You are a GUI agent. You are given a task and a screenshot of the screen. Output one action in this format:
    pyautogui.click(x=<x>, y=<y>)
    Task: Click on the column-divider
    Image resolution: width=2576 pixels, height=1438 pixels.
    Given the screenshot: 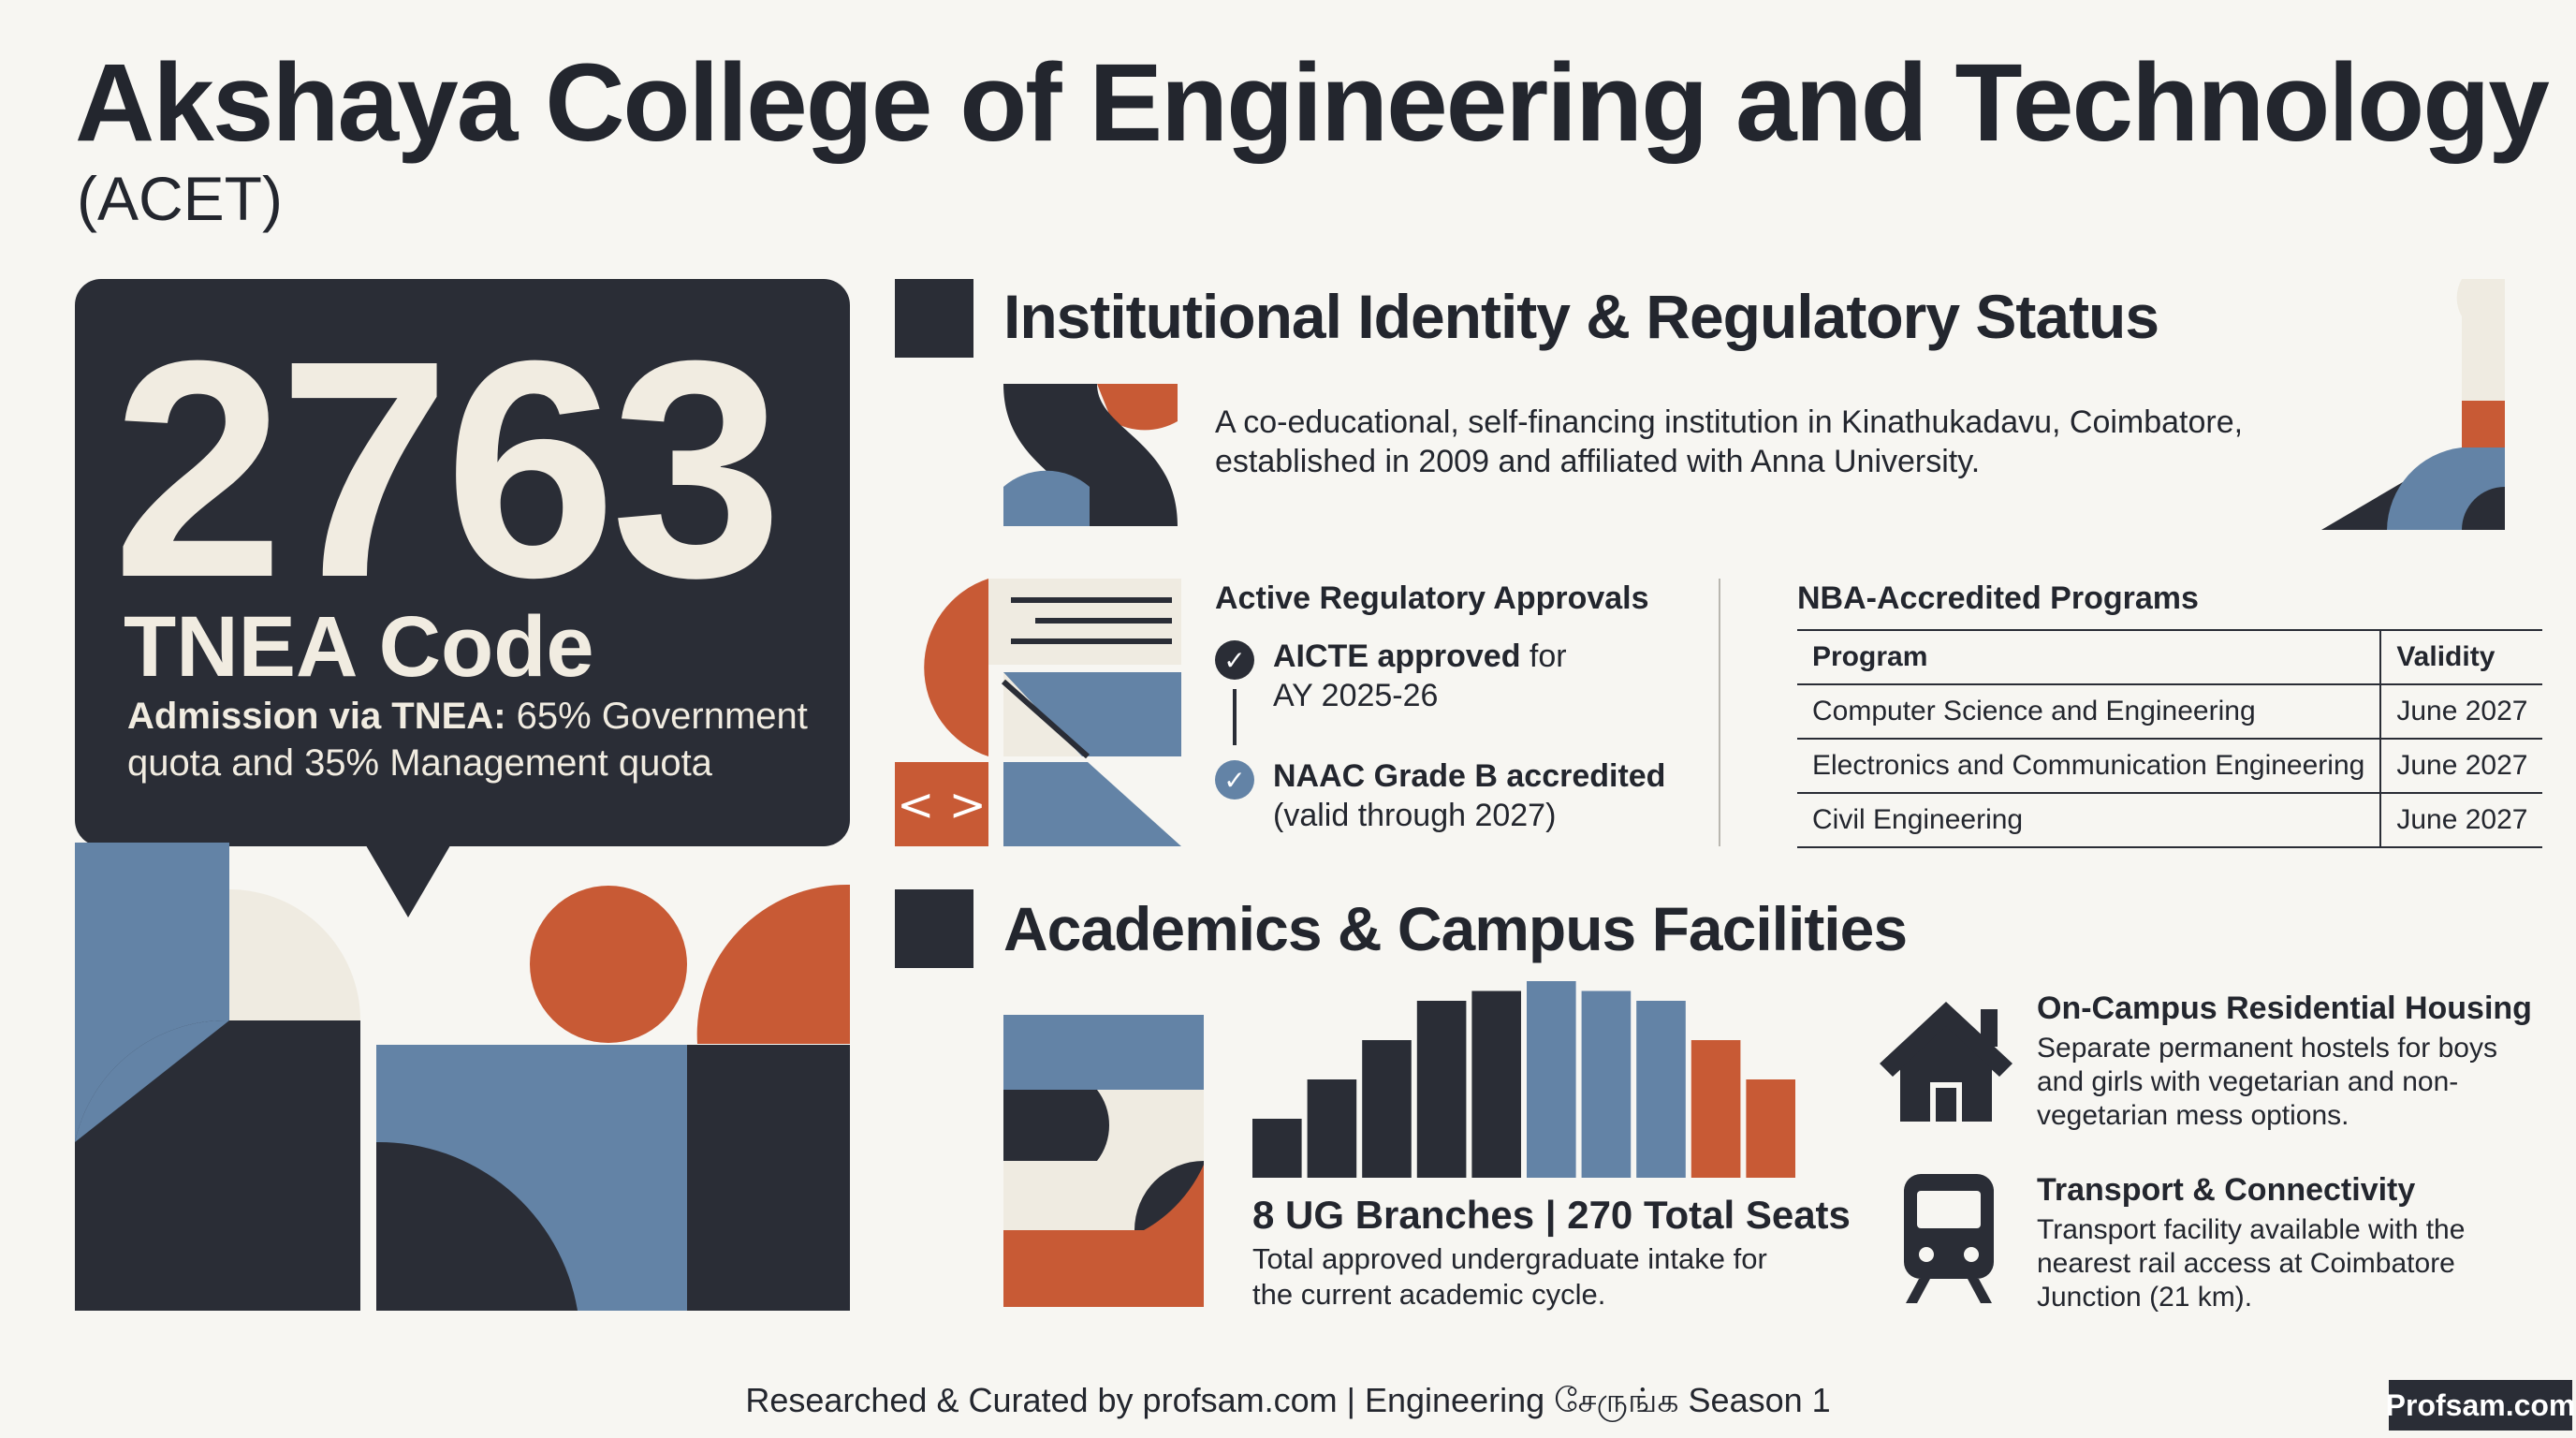 What is the action you would take?
    pyautogui.click(x=1719, y=712)
    